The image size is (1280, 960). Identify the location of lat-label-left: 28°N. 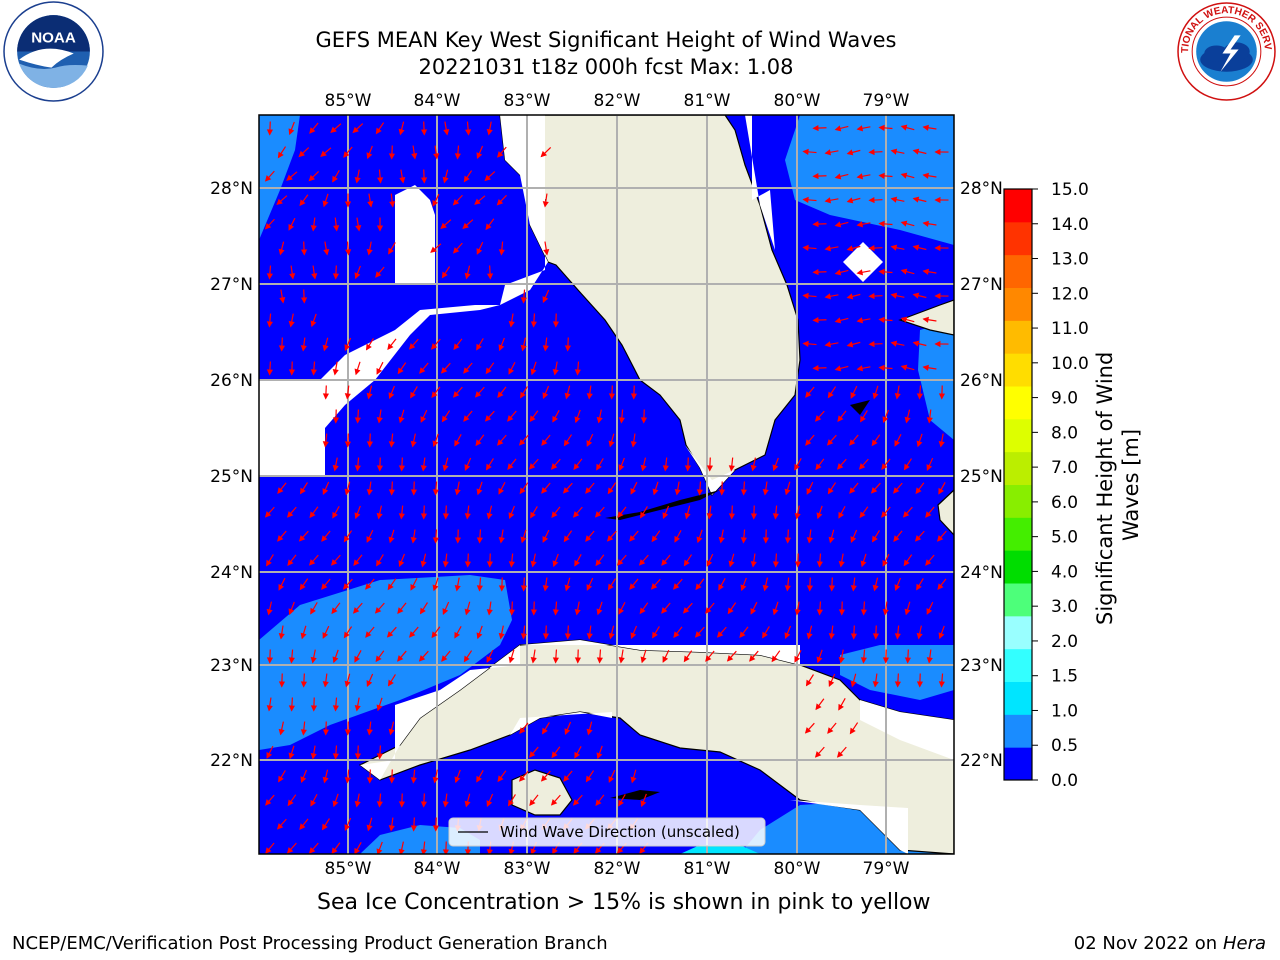
(231, 189).